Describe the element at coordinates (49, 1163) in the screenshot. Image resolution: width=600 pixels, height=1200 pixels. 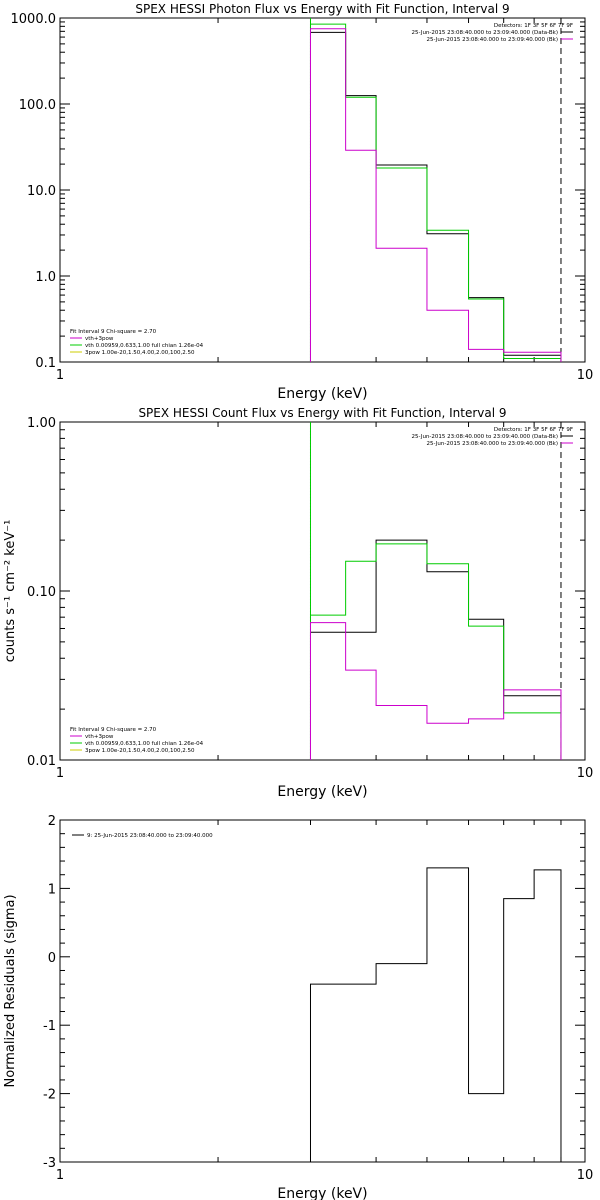
I see `y-tick-label: -3` at that location.